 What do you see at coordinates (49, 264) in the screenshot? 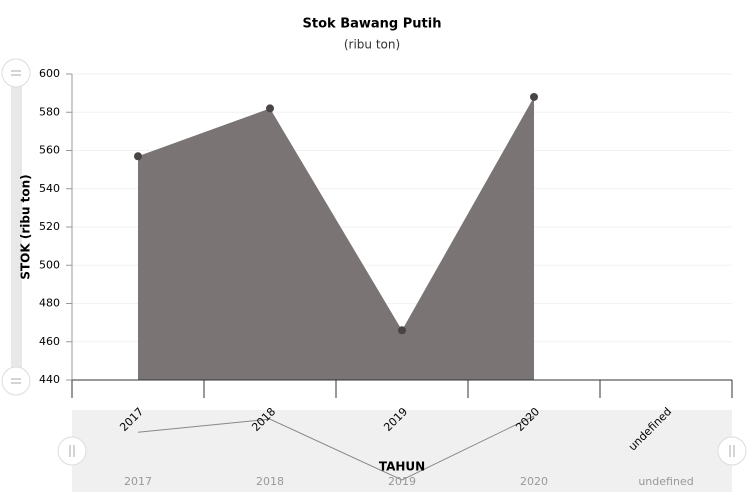
I see `y-tick-label: 500` at bounding box center [49, 264].